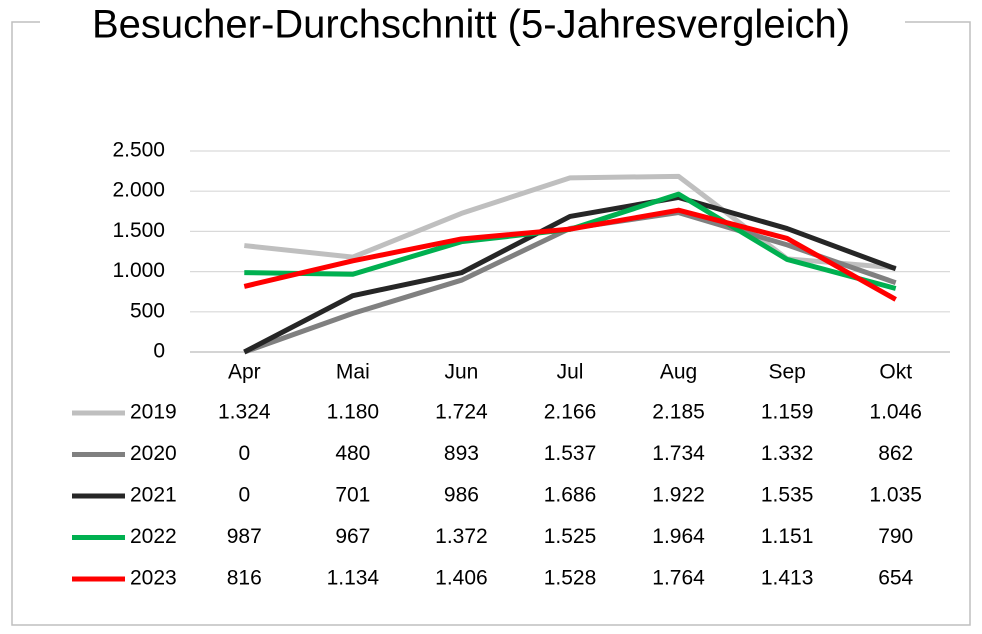 The width and height of the screenshot is (982, 634). What do you see at coordinates (895, 536) in the screenshot?
I see `table-value: 790` at bounding box center [895, 536].